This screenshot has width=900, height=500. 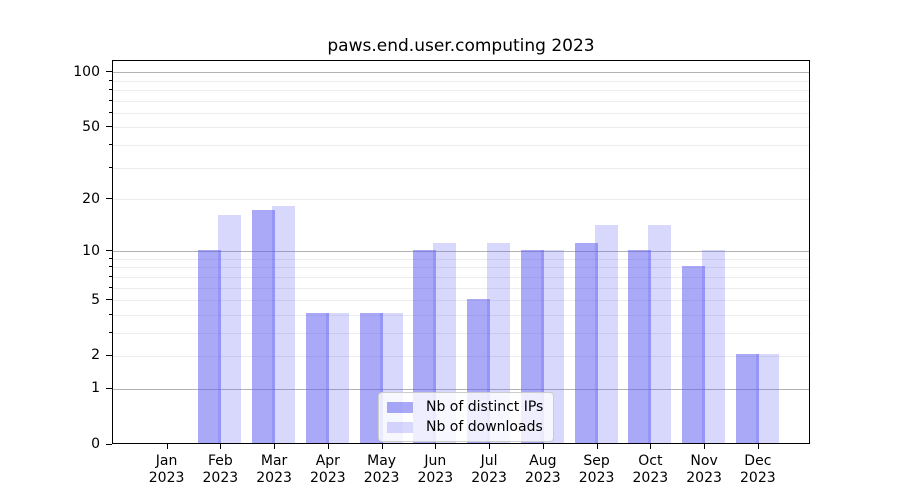 What do you see at coordinates (91, 126) in the screenshot?
I see `y-tick-label: 50` at bounding box center [91, 126].